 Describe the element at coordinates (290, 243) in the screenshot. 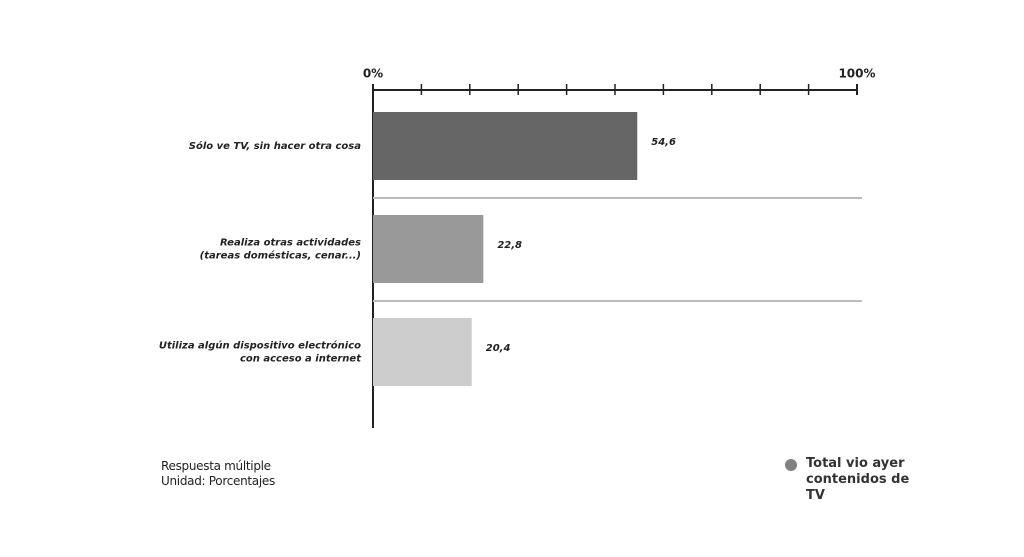

I see `y-tick-label: Realiza otras actividades` at that location.